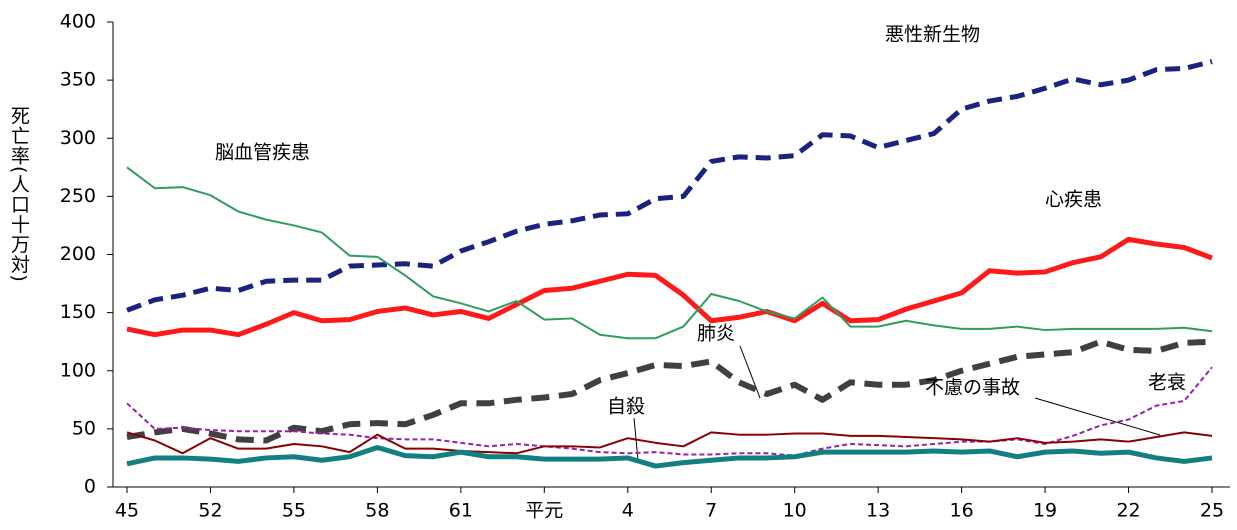 The width and height of the screenshot is (1237, 530). What do you see at coordinates (795, 511) in the screenshot?
I see `x-tick-label: 10` at bounding box center [795, 511].